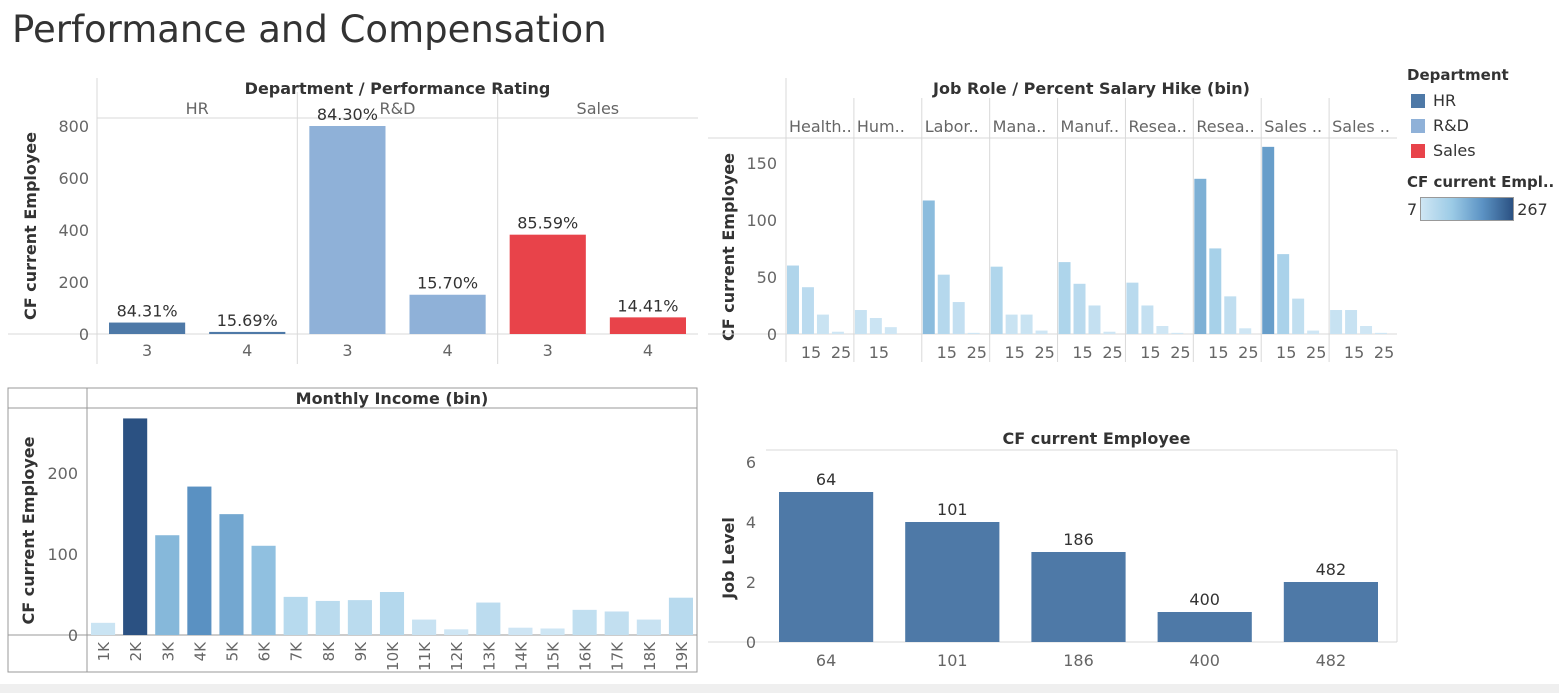 The image size is (1559, 693). I want to click on legend-item-rd: R&D, so click(1482, 125).